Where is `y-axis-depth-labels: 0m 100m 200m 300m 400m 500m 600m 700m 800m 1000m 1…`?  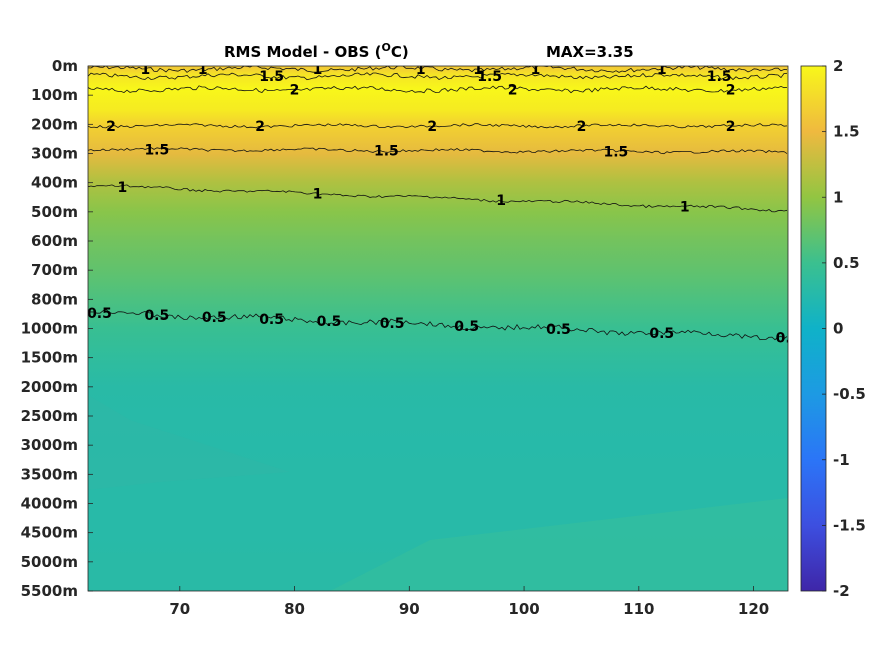 y-axis-depth-labels: 0m 100m 200m 300m 400m 500m 600m 700m 800m 1000m 1… is located at coordinates (57, 328).